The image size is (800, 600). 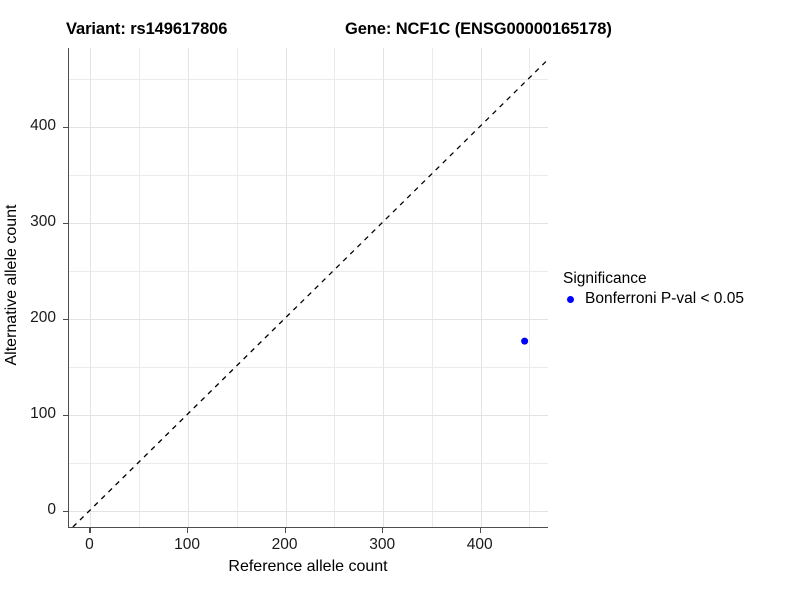 What do you see at coordinates (681, 289) in the screenshot?
I see `legend: Significance Bonferroni P-val < 0.05` at bounding box center [681, 289].